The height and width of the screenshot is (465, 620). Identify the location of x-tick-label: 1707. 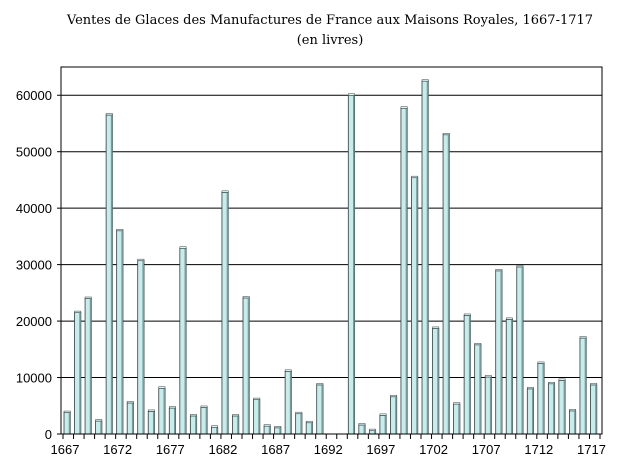
(486, 449).